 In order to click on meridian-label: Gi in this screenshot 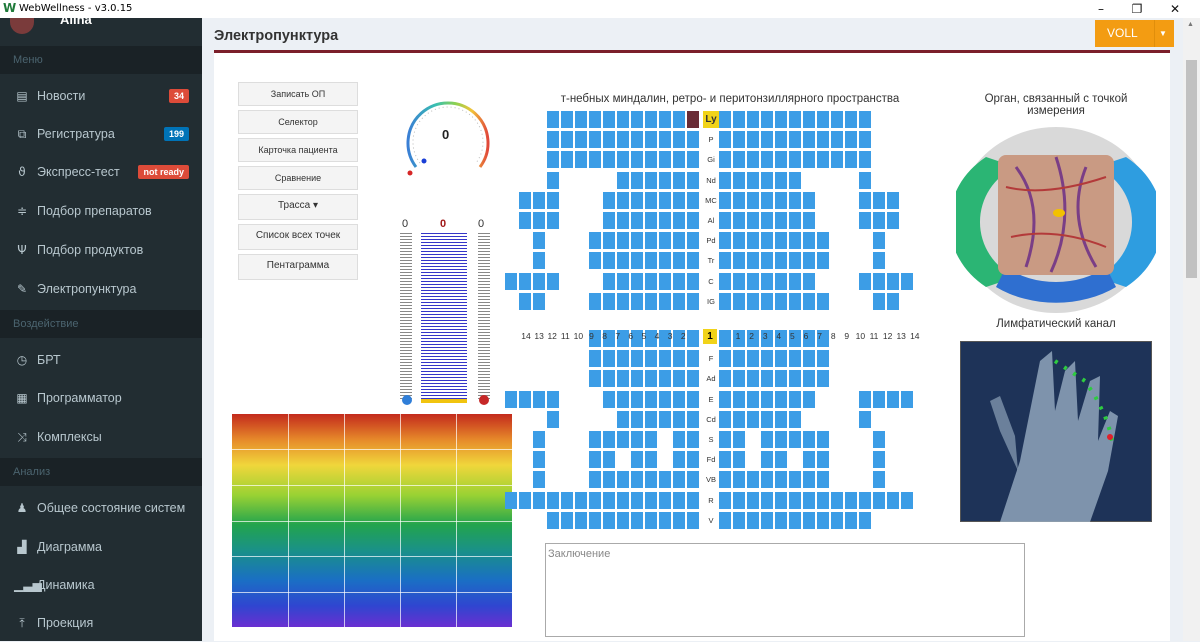, I will do `click(711, 160)`.